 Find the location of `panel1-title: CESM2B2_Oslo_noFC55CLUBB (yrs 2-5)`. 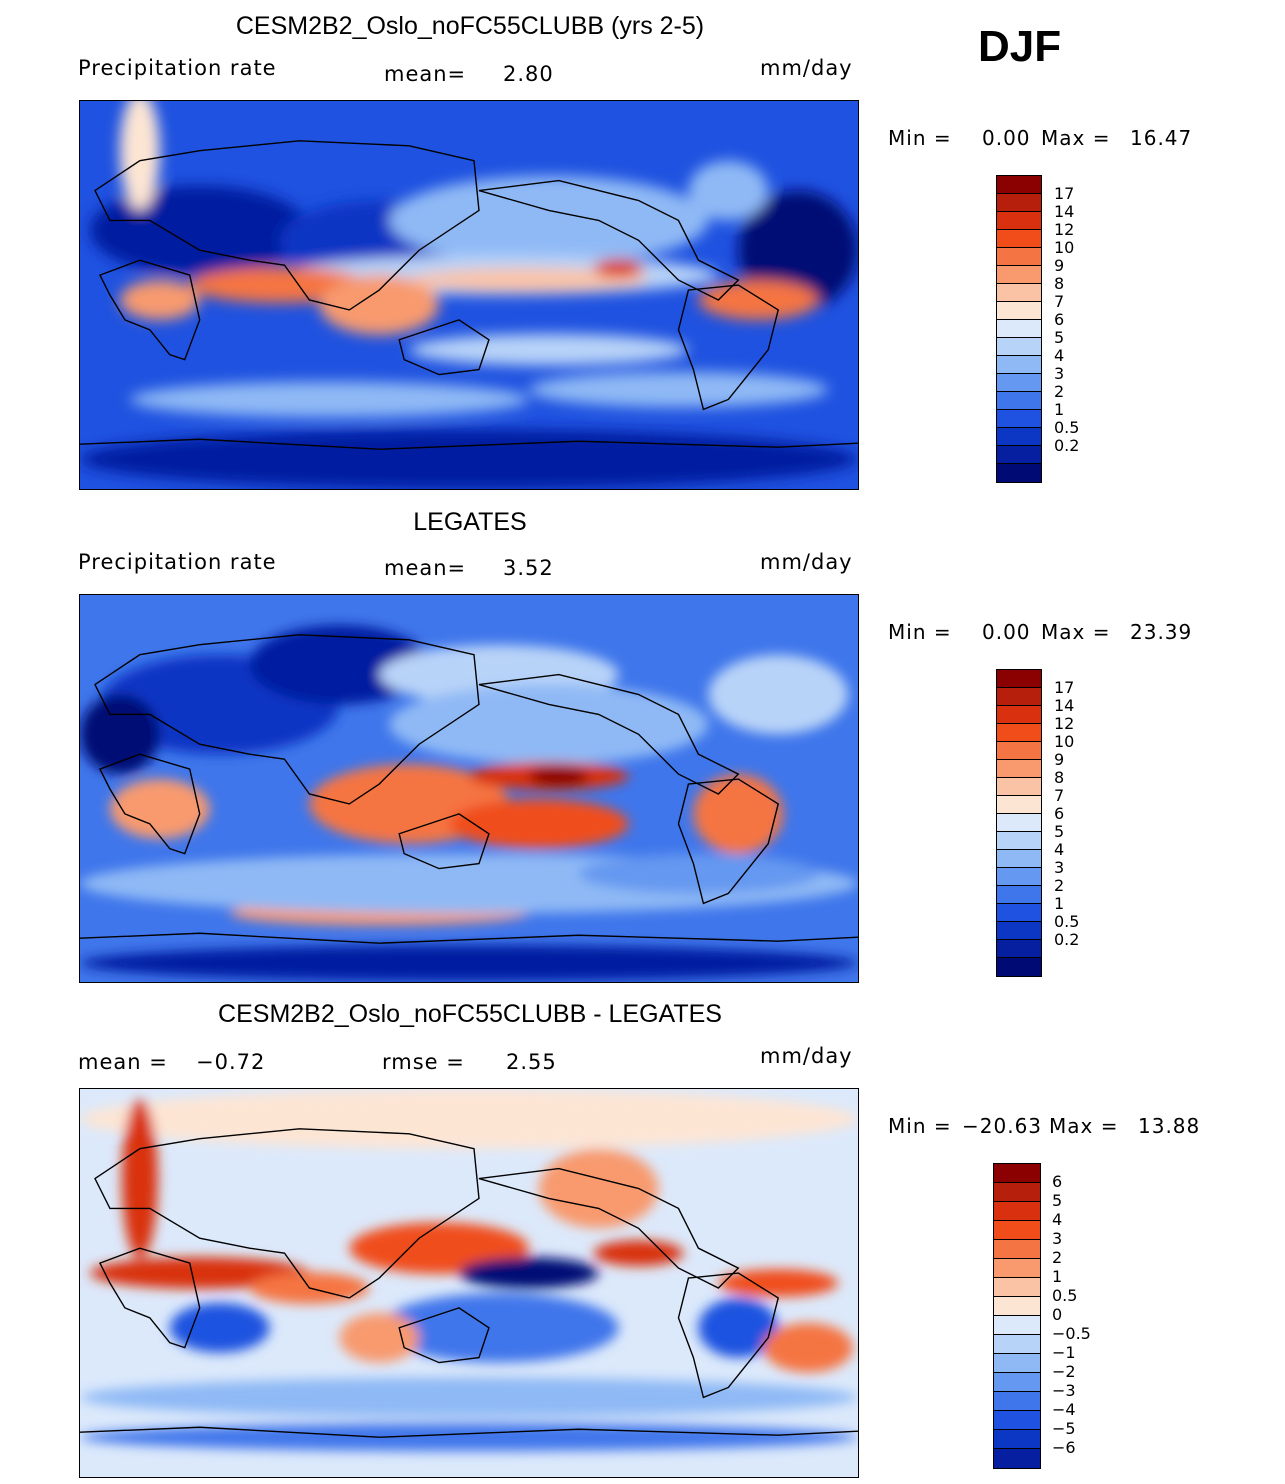

panel1-title: CESM2B2_Oslo_noFC55CLUBB (yrs 2-5) is located at coordinates (470, 26).